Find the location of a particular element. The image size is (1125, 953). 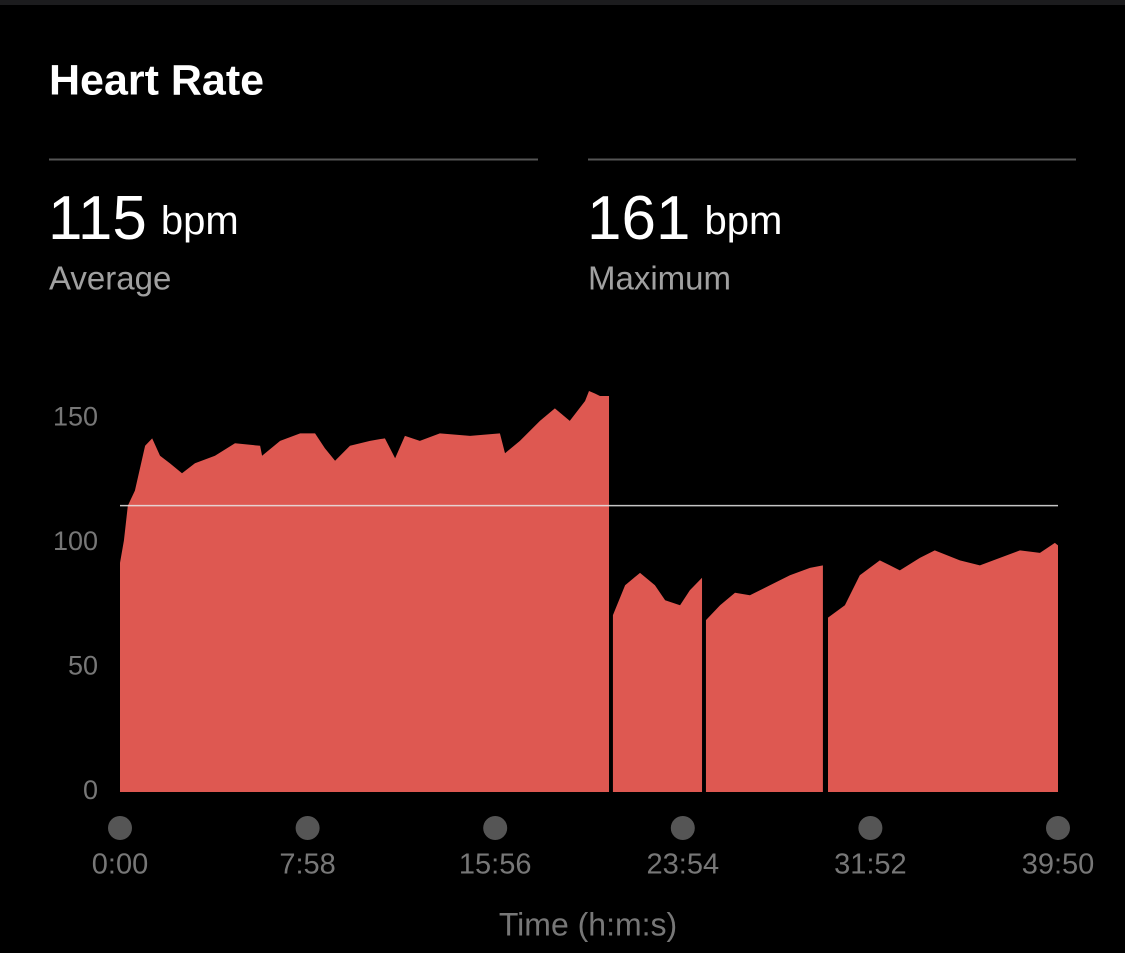

x-tick-label: 7:58 is located at coordinates (307, 865).